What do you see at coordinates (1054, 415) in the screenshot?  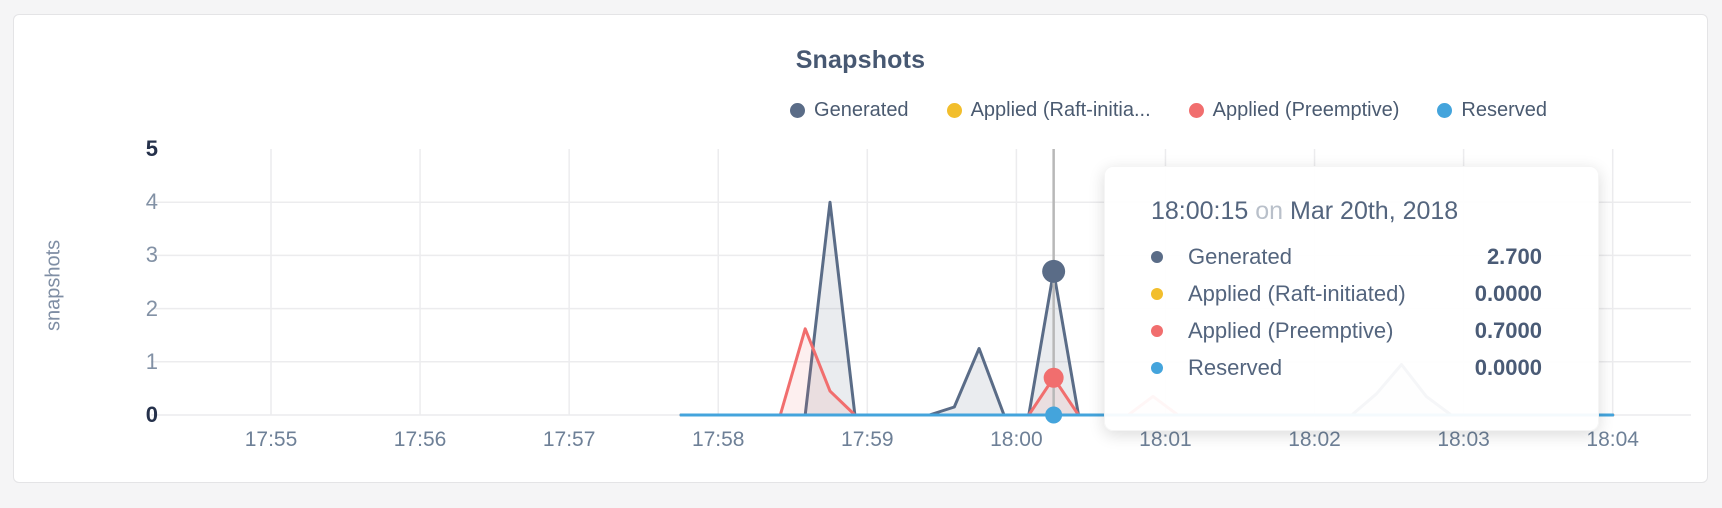 I see `highlight-dot-reserved` at bounding box center [1054, 415].